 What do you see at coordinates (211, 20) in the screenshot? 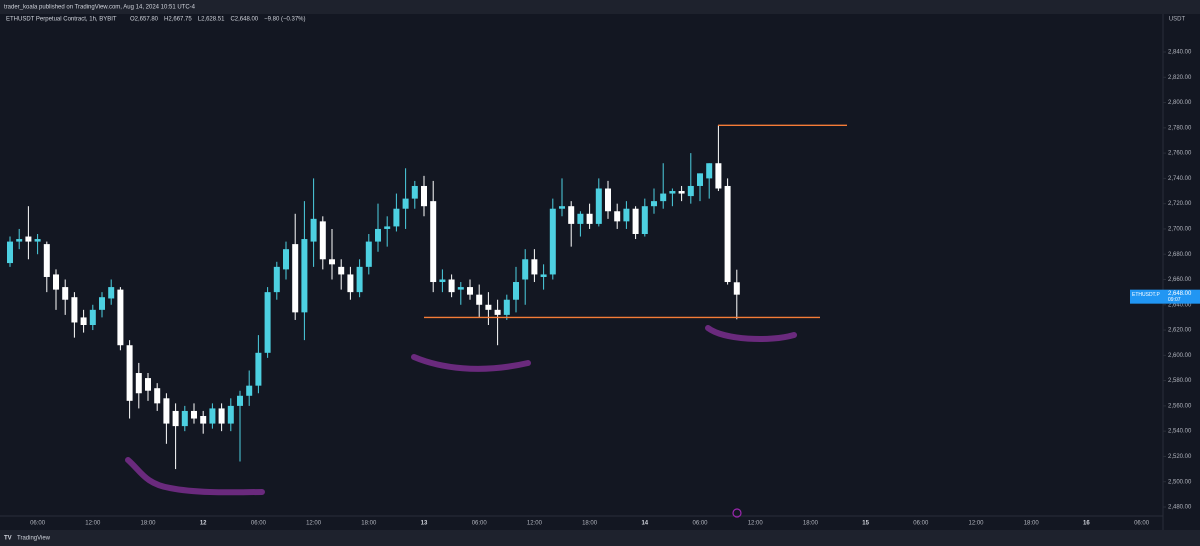
I see `ohlc-value: L2,628.51` at bounding box center [211, 20].